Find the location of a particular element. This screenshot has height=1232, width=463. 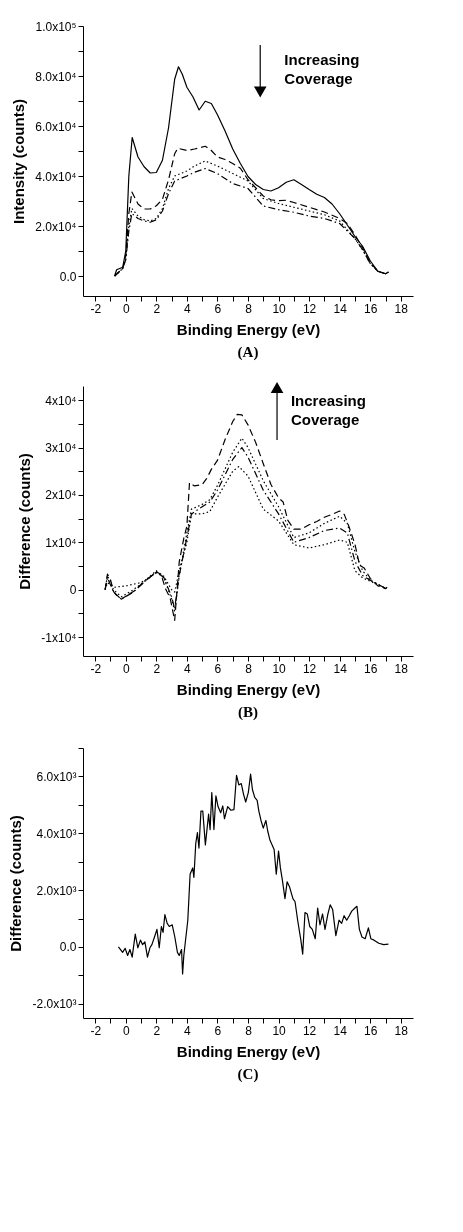

text: (C) is located at coordinates (248, 1074).